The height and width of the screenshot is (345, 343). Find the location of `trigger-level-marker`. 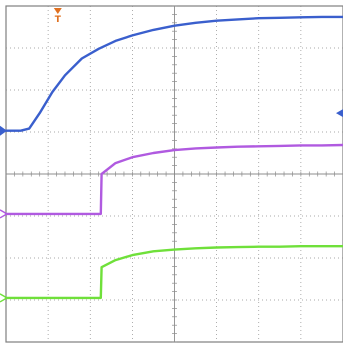

trigger-level-marker is located at coordinates (339, 113).